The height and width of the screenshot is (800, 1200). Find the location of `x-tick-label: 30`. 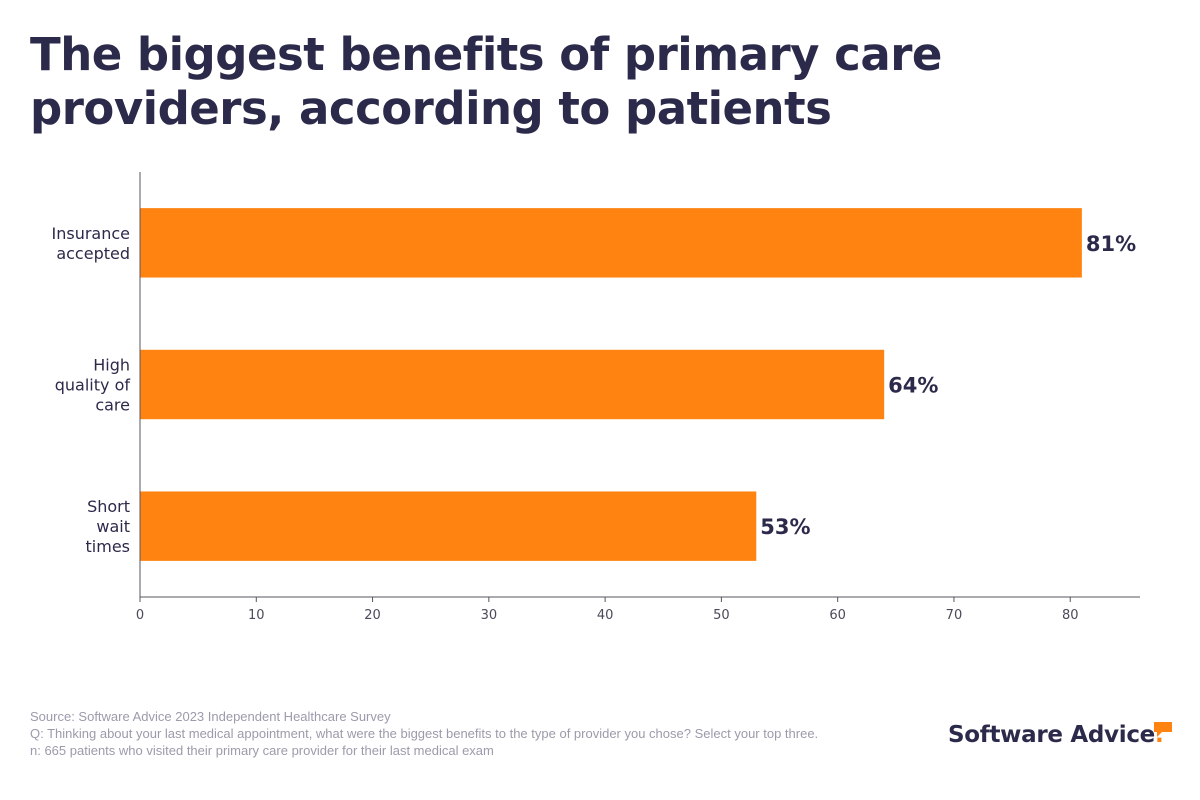

x-tick-label: 30 is located at coordinates (489, 615).